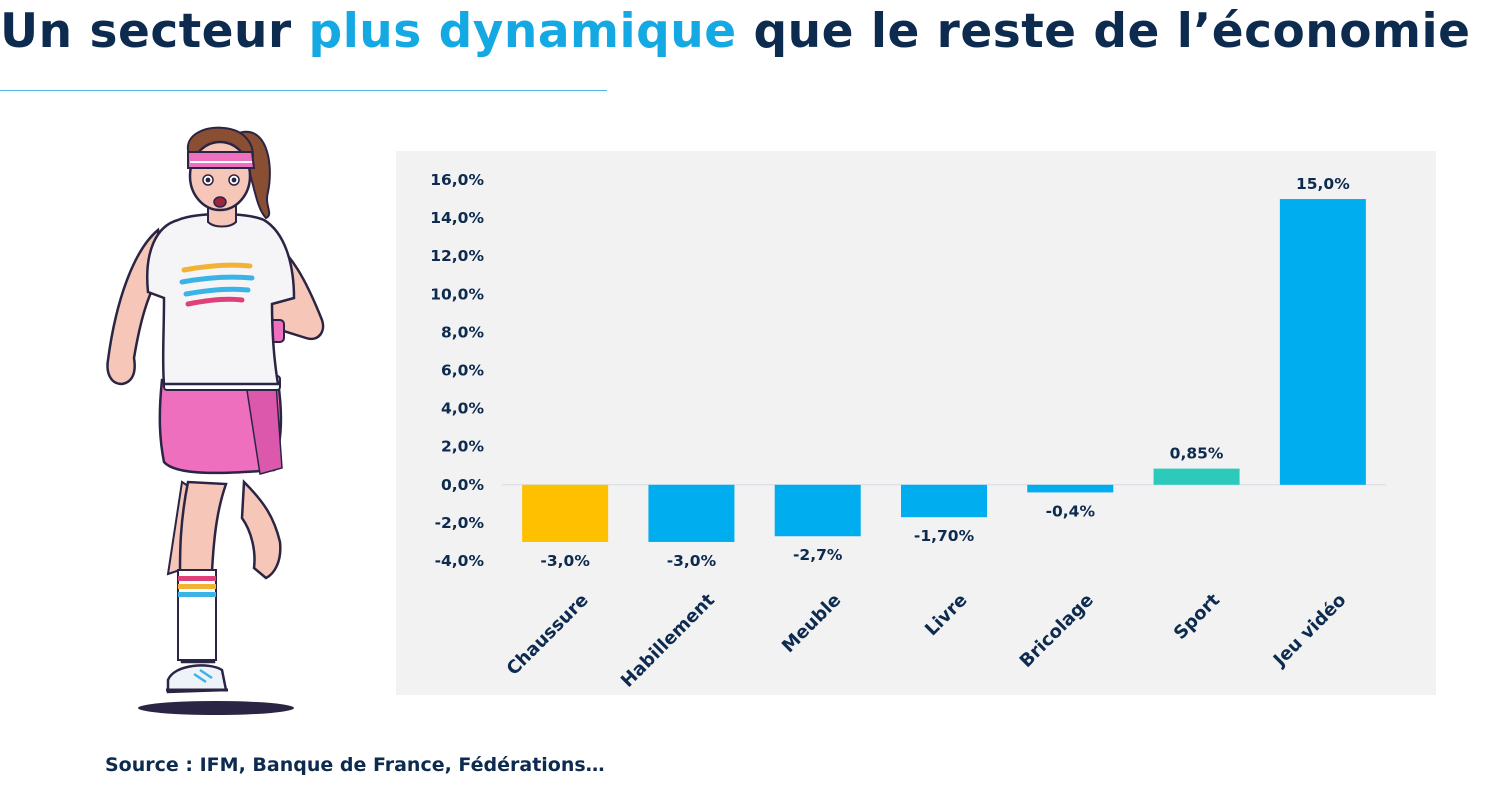 The height and width of the screenshot is (800, 1500). What do you see at coordinates (462, 485) in the screenshot?
I see `y-tick-label: 0,0%` at bounding box center [462, 485].